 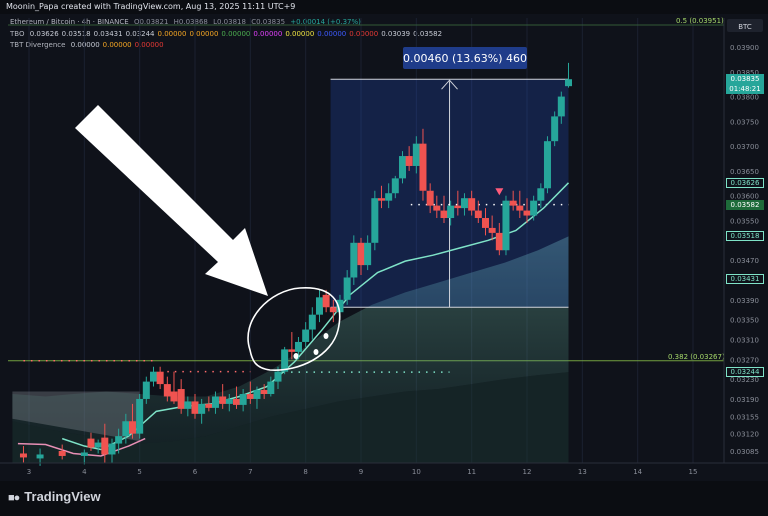 I want to click on y-tick-label: 0.03390, so click(x=744, y=301).